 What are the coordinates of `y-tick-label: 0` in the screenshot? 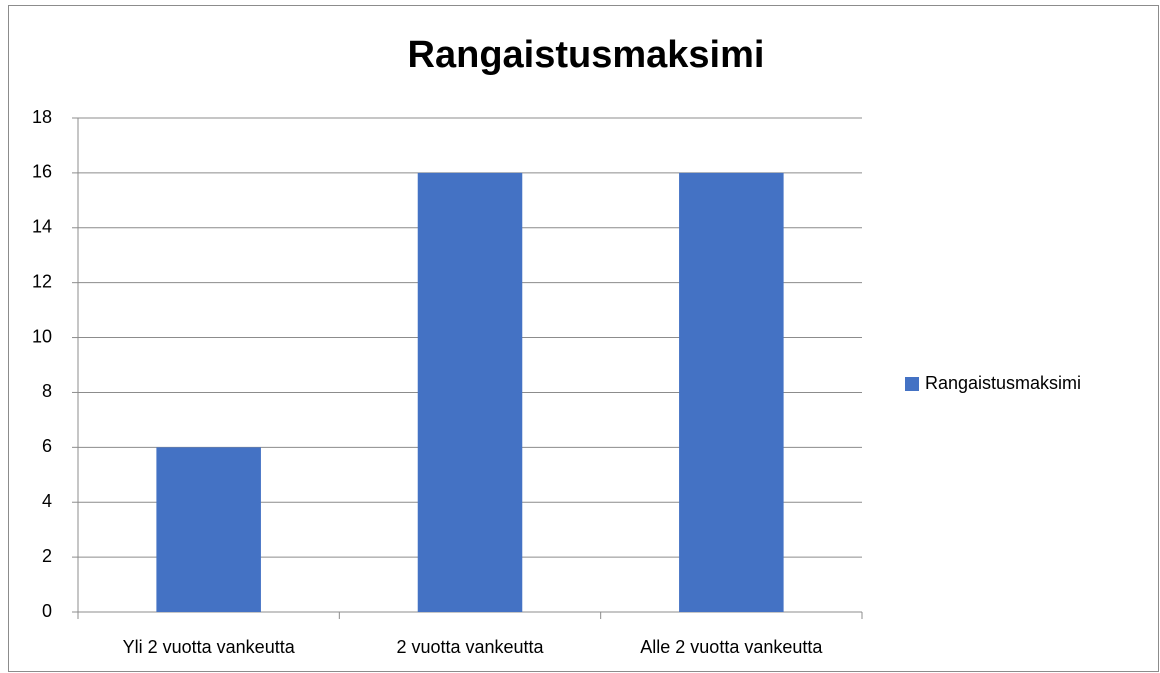 It's located at (47, 611).